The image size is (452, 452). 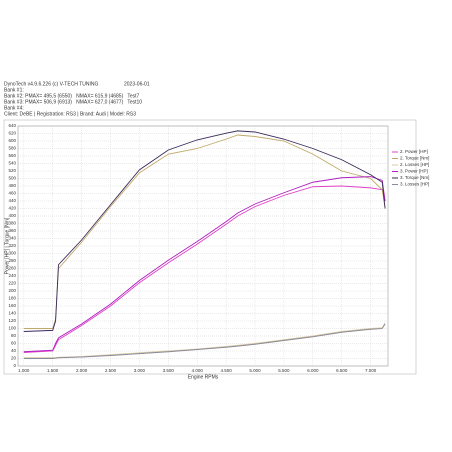 I want to click on x-tick-label: 4.000, so click(x=198, y=370).